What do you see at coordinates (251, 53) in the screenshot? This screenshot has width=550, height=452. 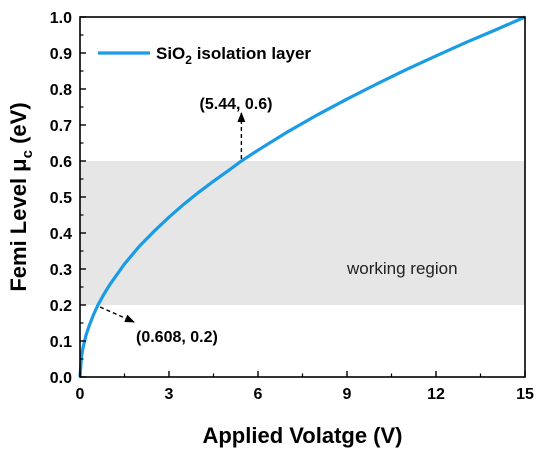 I see `legend-entry-rest: isolation layer` at bounding box center [251, 53].